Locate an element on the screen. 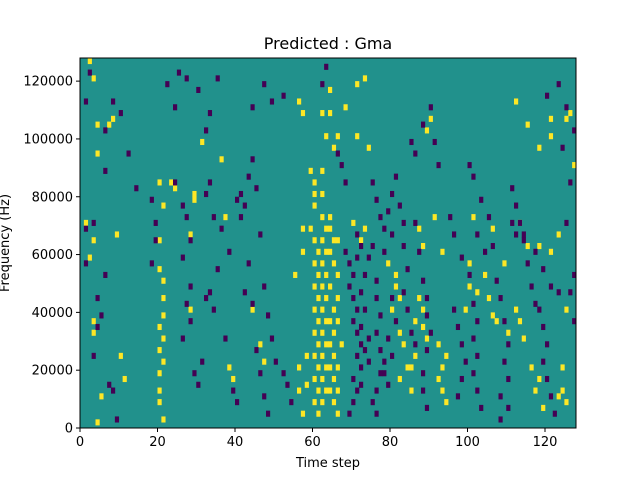 The width and height of the screenshot is (640, 480). x-tick-label: 120 is located at coordinates (545, 442).